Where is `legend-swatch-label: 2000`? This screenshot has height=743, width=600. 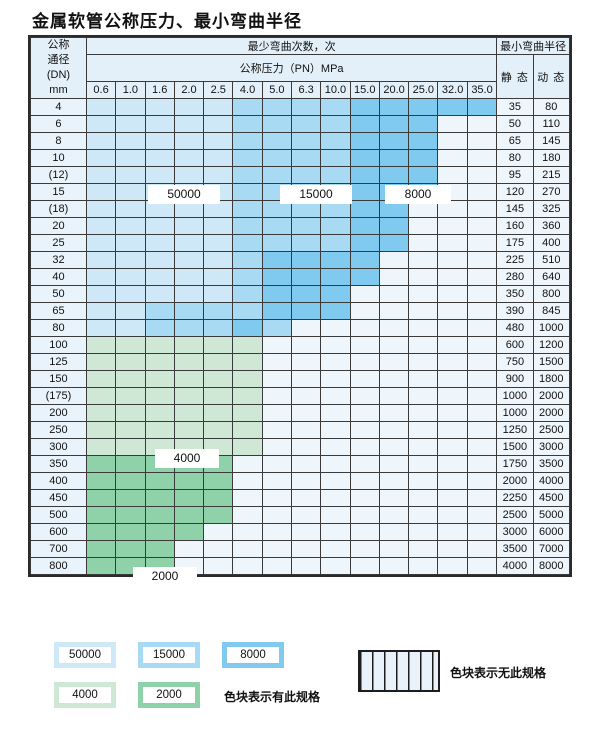
legend-swatch-label: 2000 is located at coordinates (169, 695).